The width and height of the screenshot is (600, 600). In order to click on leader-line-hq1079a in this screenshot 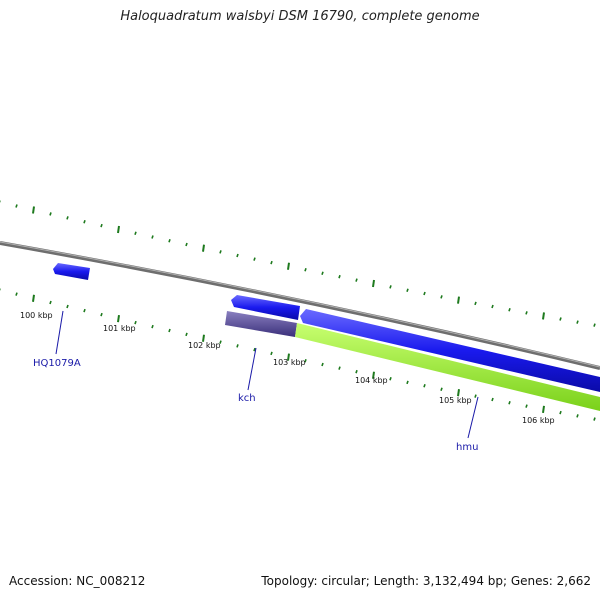, I will do `click(59, 332)`.